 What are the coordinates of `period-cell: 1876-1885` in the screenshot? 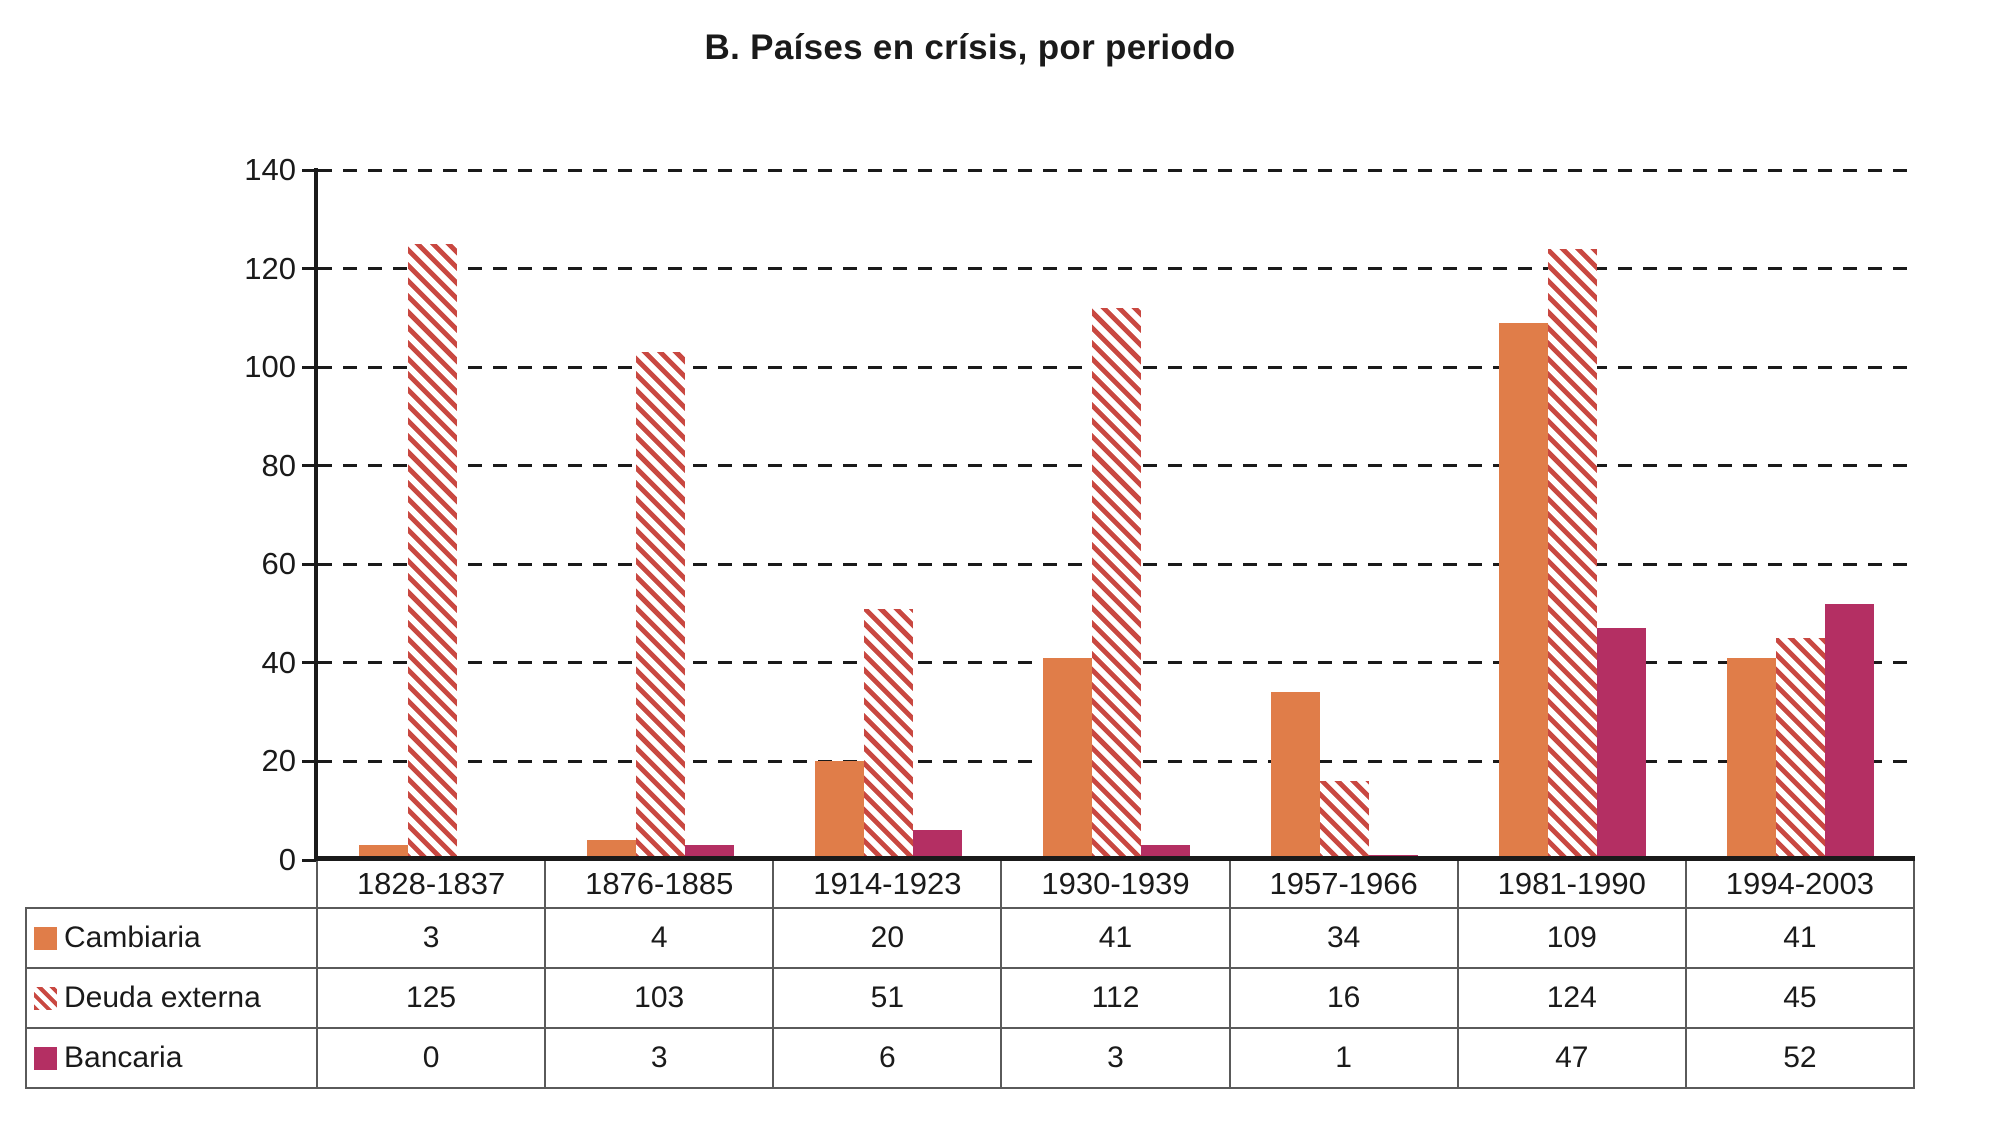 It's located at (660, 885).